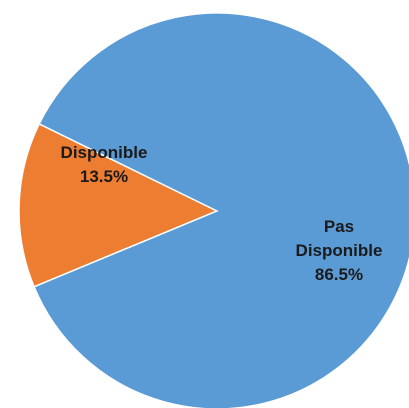  Describe the element at coordinates (104, 176) in the screenshot. I see `data-label-value-disponible: 13.5%` at that location.